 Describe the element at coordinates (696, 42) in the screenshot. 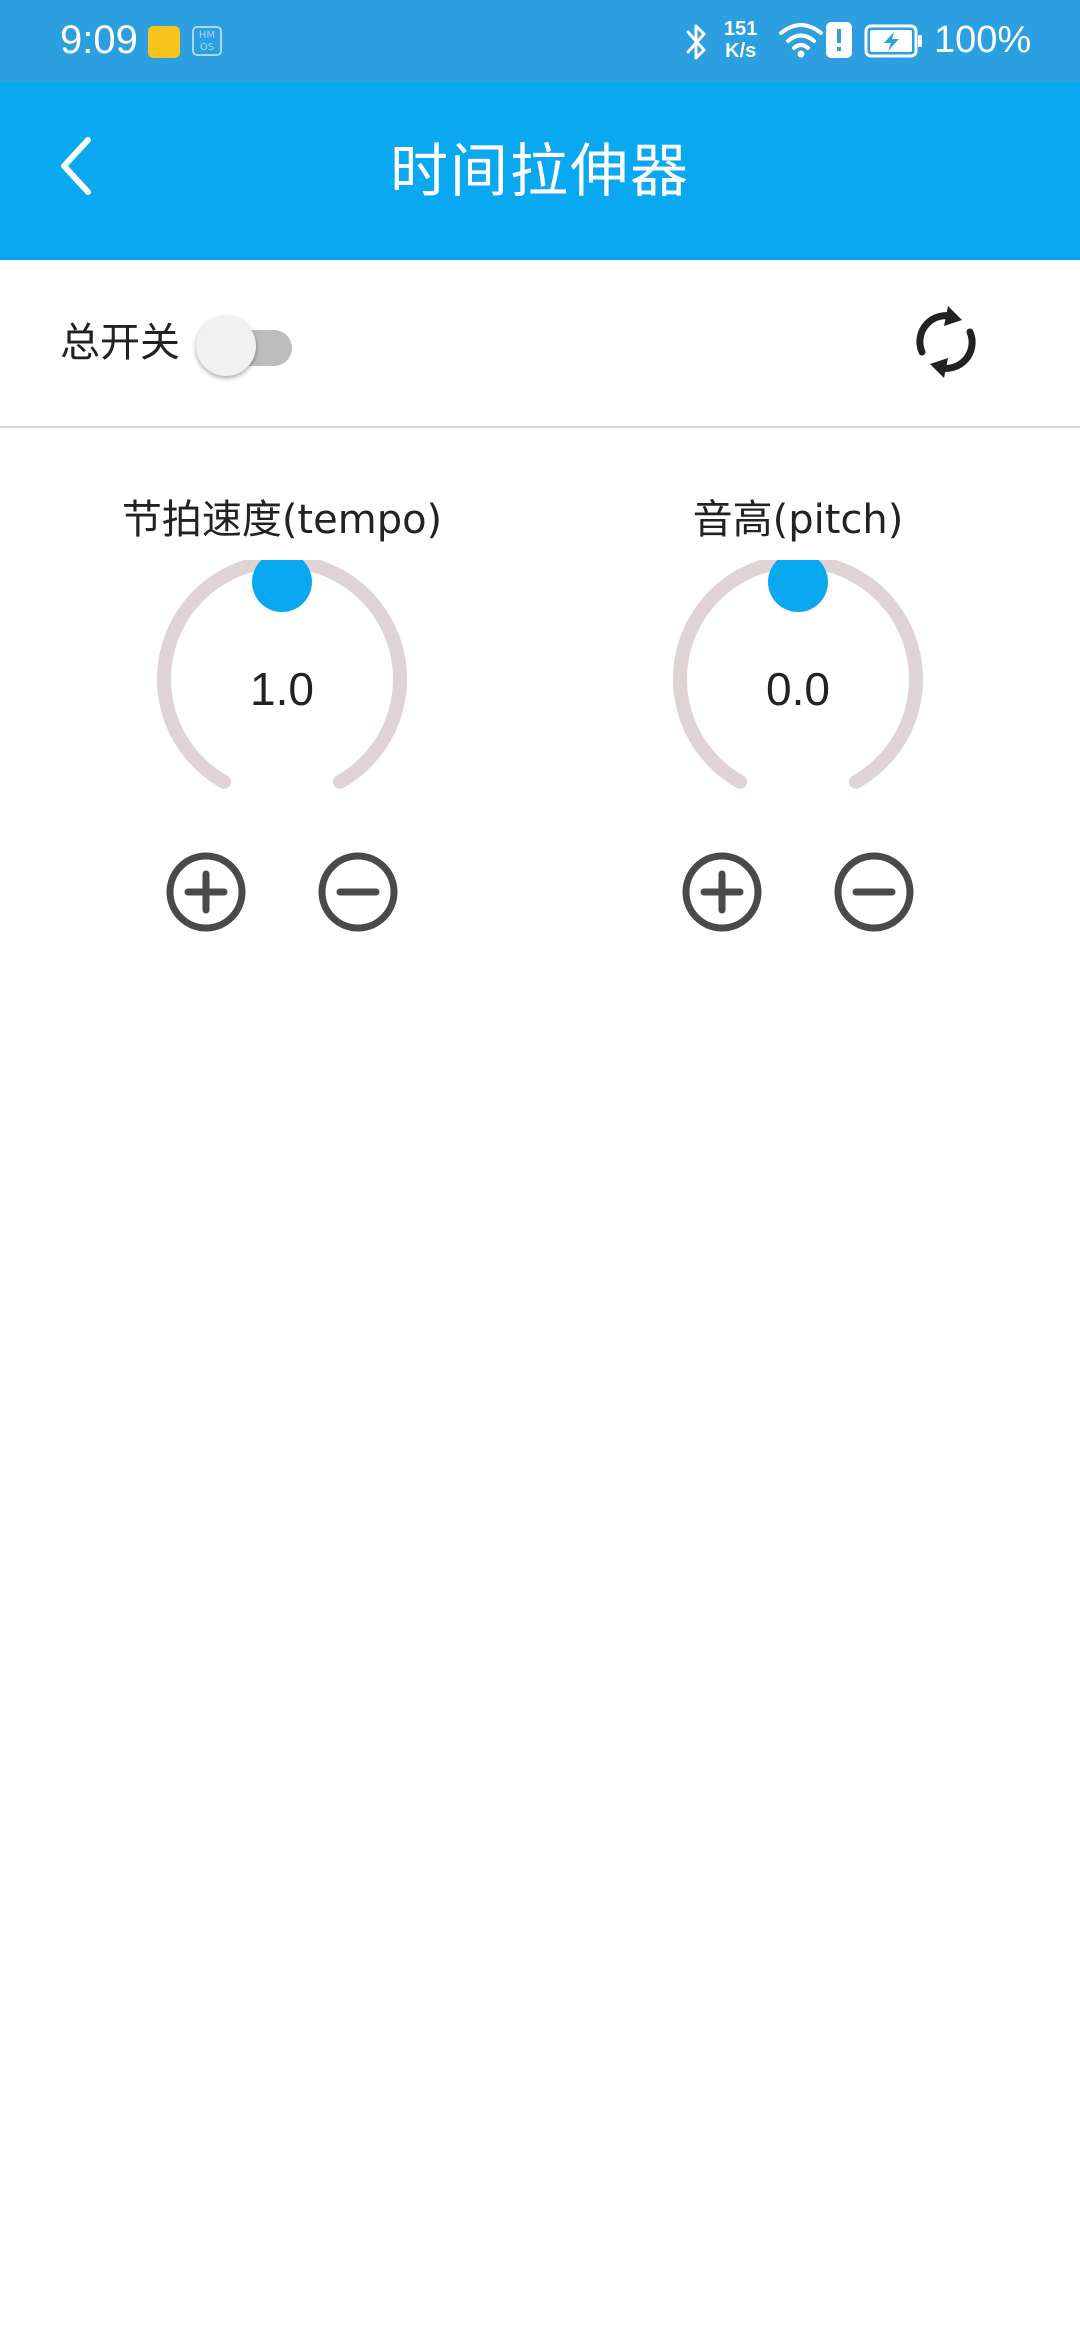

I see `bluetooth-icon` at that location.